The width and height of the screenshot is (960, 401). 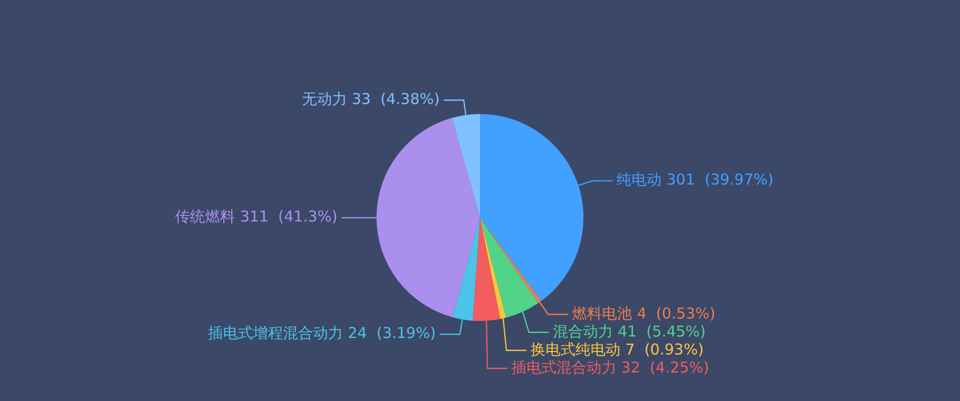 I want to click on slice-label: 纯电动 301 (39.97%), so click(x=695, y=179).